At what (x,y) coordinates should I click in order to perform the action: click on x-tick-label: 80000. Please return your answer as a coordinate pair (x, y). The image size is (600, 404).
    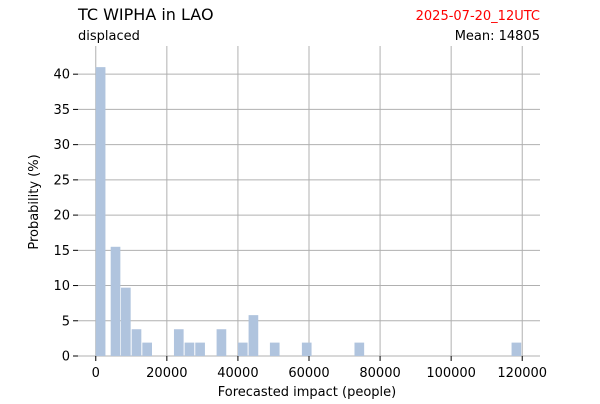
    Looking at the image, I should click on (379, 373).